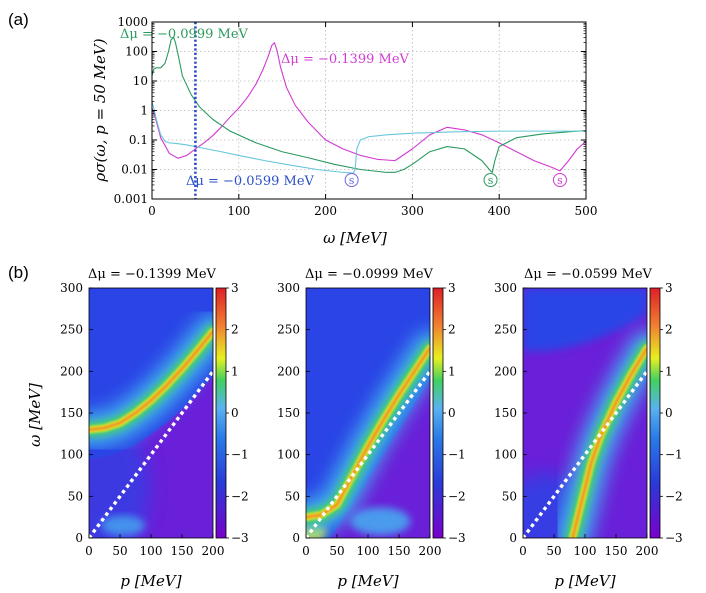 The height and width of the screenshot is (593, 706). What do you see at coordinates (140, 81) in the screenshot?
I see `y-tick-label: 10` at bounding box center [140, 81].